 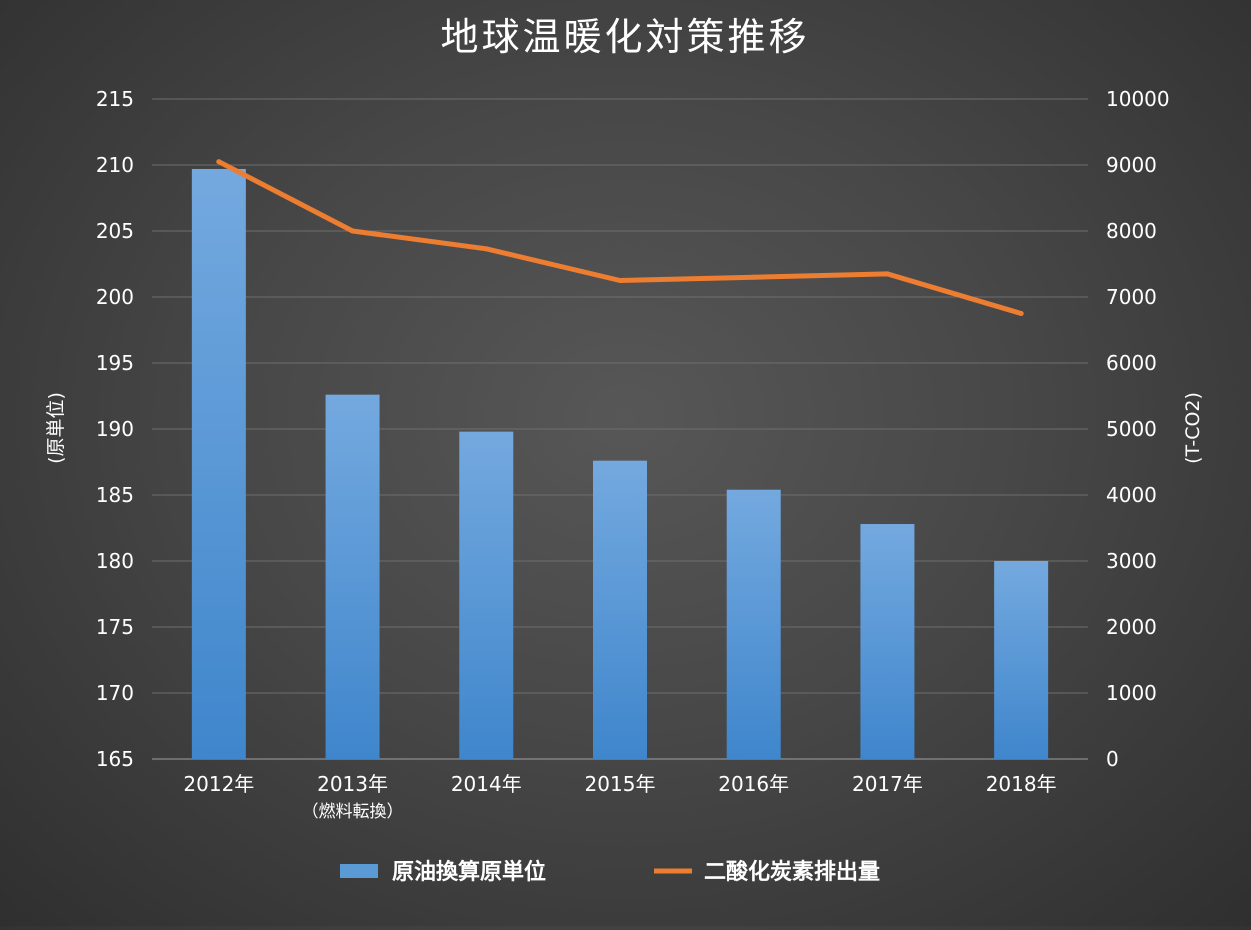 I want to click on left-tick-label: 175, so click(x=115, y=627).